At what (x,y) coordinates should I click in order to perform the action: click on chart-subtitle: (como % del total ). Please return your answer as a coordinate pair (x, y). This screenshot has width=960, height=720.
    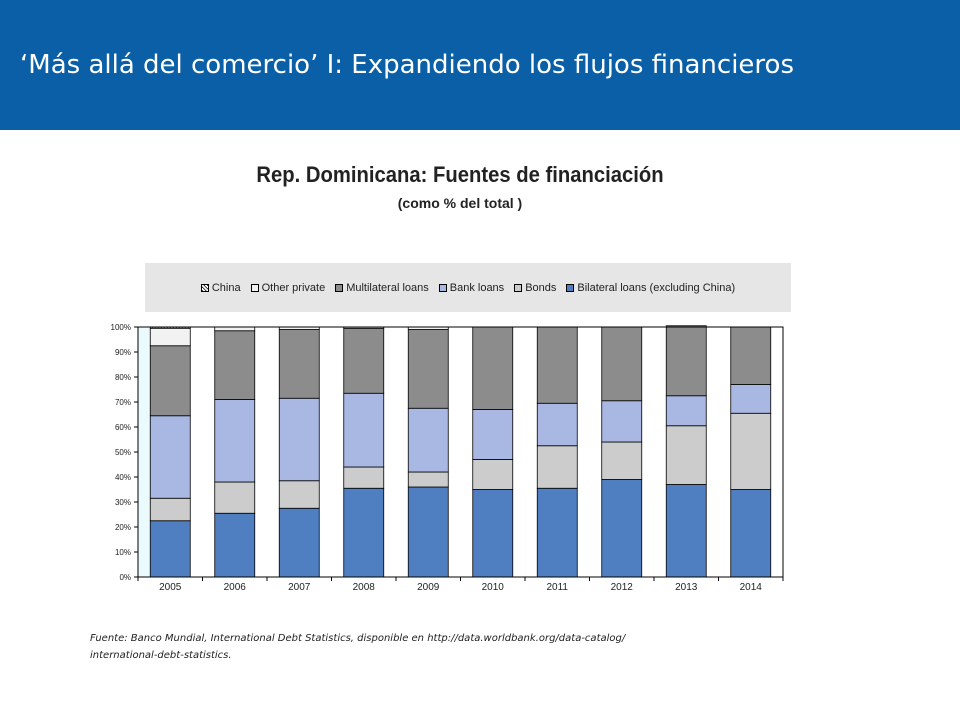
    Looking at the image, I should click on (460, 203).